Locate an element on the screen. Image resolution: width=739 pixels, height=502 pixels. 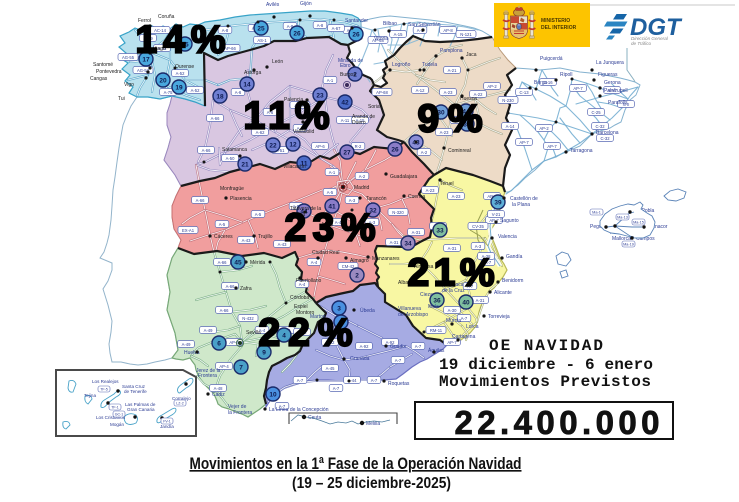
svg-text: Peguera is located at coordinates (599, 227).